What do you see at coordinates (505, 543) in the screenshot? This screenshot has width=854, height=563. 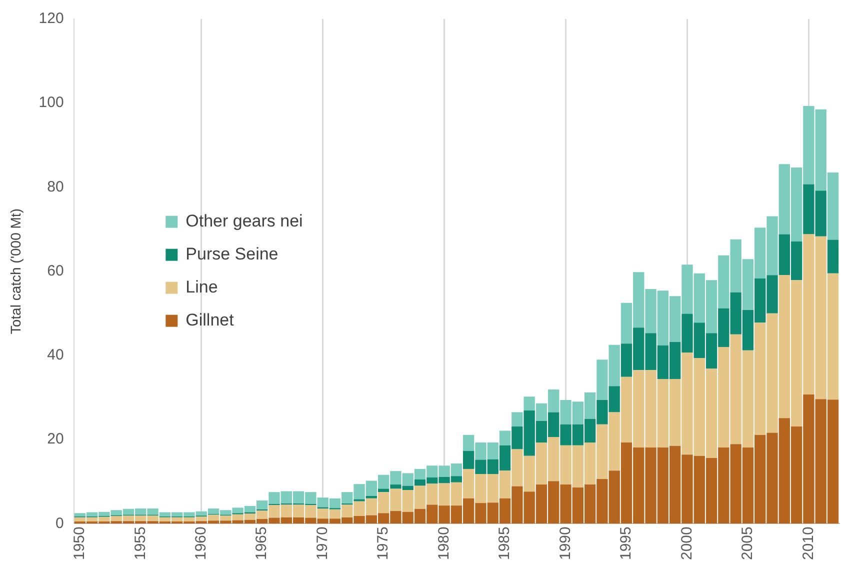 I see `x-tick-label: 1985` at bounding box center [505, 543].